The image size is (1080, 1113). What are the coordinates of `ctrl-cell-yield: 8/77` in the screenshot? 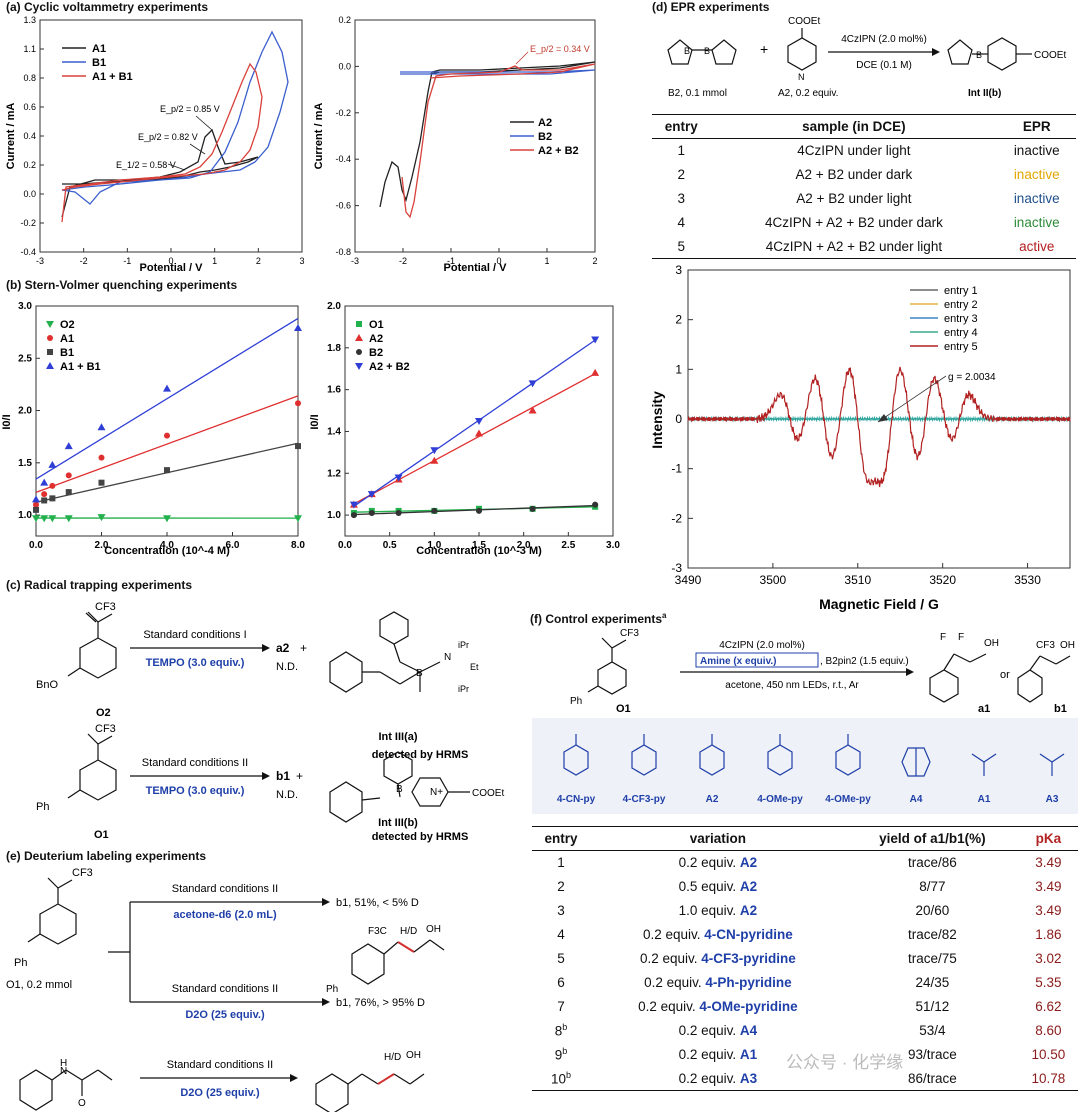 It's located at (932, 886).